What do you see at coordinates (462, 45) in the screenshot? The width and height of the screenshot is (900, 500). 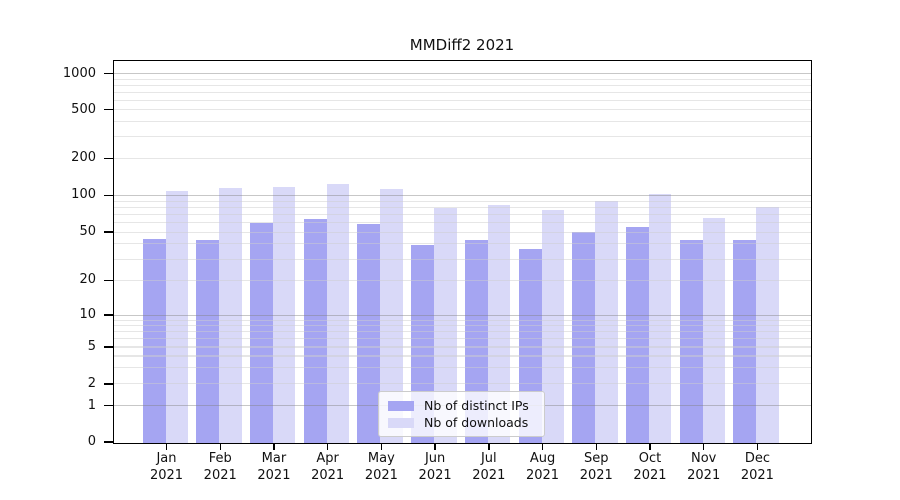 I see `chart-title: MMDiff2 2021` at bounding box center [462, 45].